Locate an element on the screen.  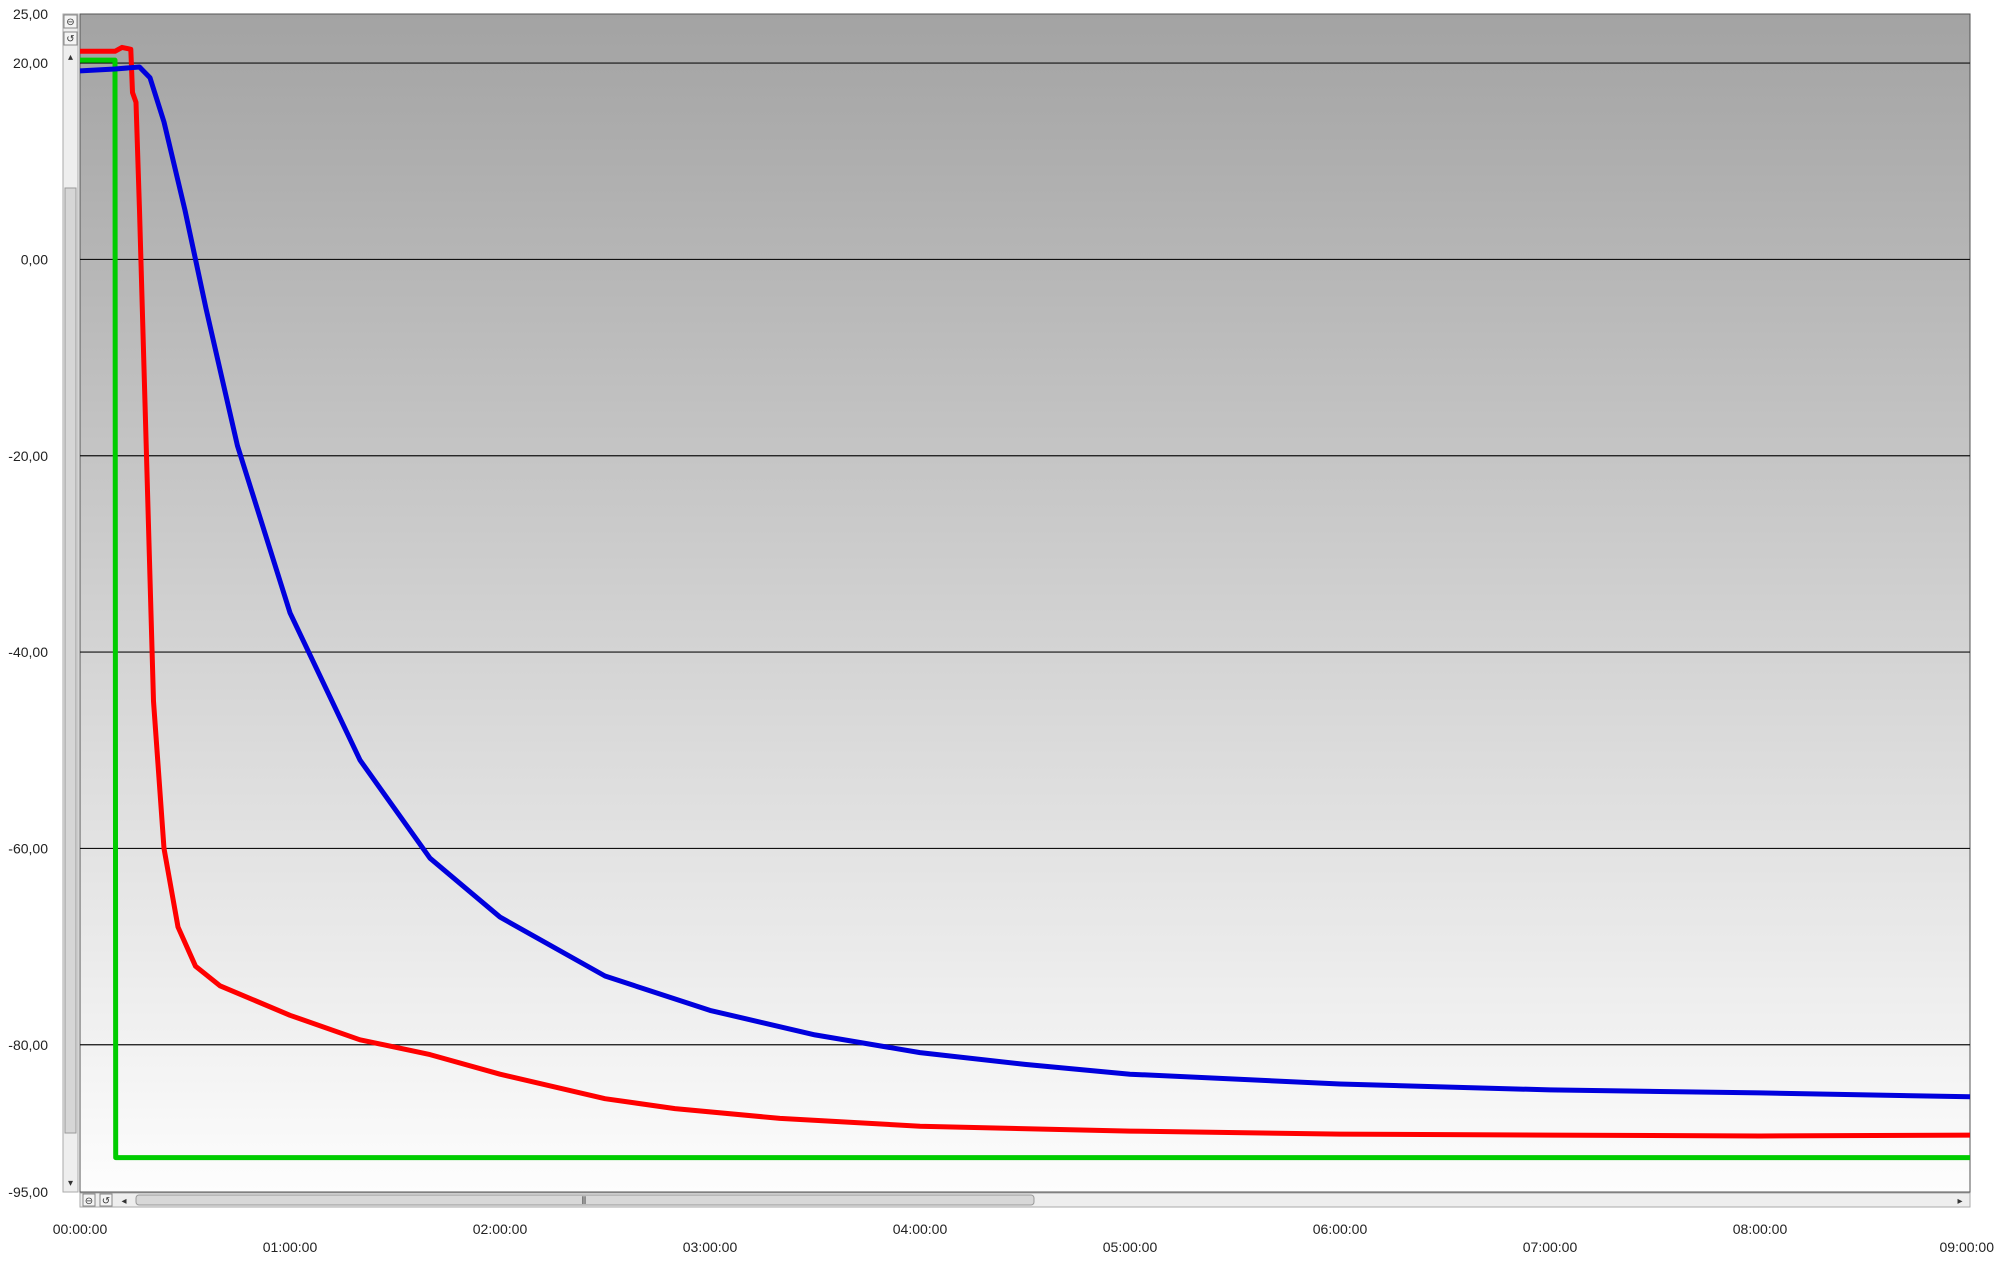
y-tick-label-0: 25,00 is located at coordinates (30, 14).